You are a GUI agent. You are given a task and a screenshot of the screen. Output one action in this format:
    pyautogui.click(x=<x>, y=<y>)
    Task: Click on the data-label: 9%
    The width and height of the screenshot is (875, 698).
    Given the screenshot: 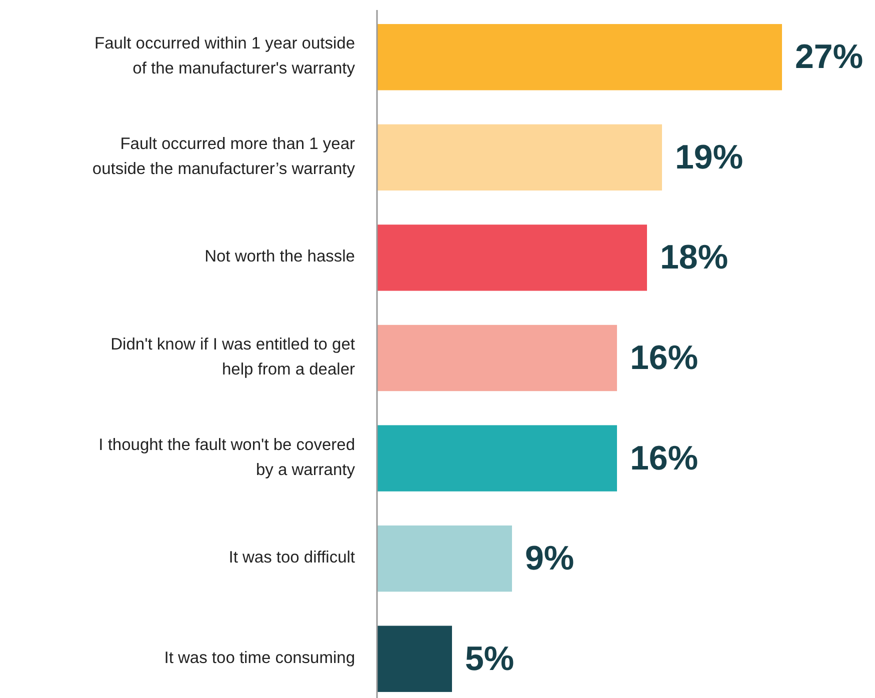 What is the action you would take?
    pyautogui.click(x=549, y=559)
    